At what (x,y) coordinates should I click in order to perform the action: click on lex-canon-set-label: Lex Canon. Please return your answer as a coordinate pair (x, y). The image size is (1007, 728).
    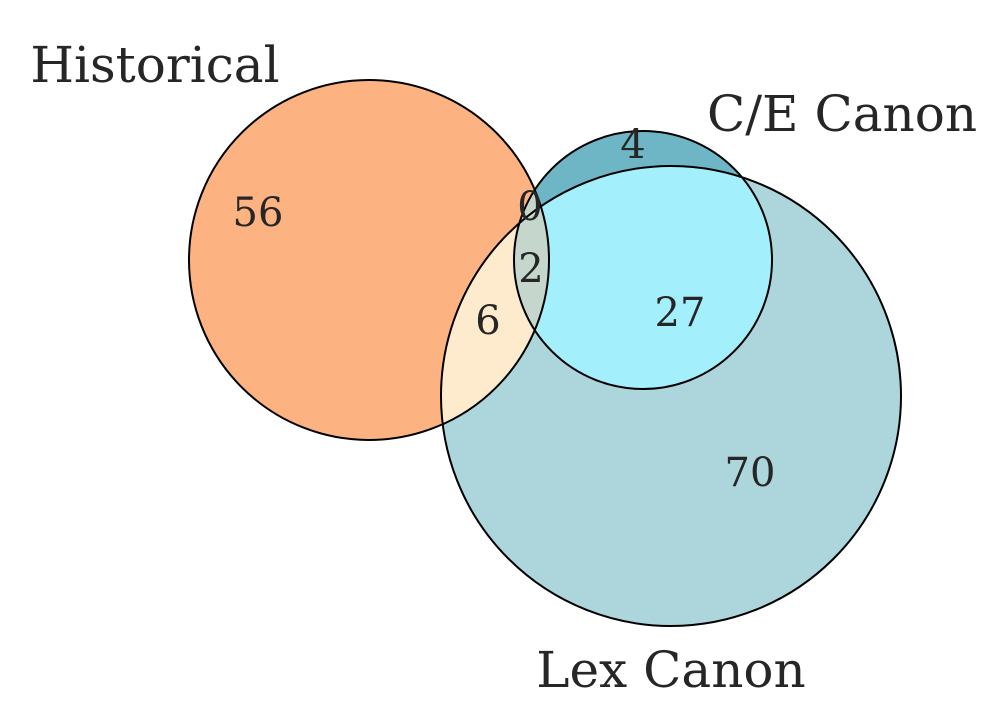
    Looking at the image, I should click on (670, 670).